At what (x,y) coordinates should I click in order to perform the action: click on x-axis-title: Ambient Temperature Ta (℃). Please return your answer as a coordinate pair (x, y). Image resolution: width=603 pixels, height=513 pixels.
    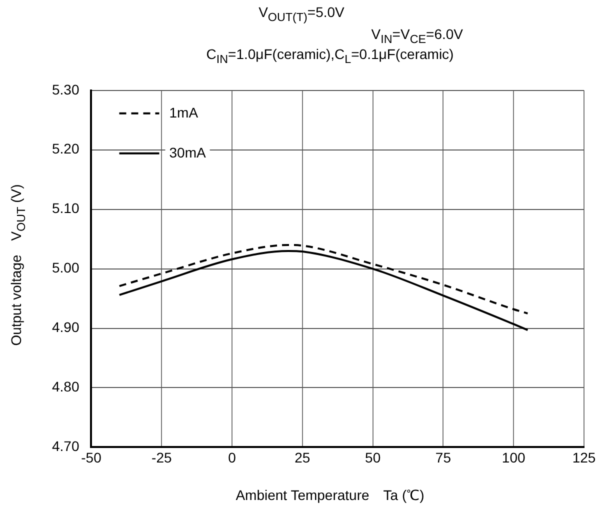
    Looking at the image, I should click on (330, 496).